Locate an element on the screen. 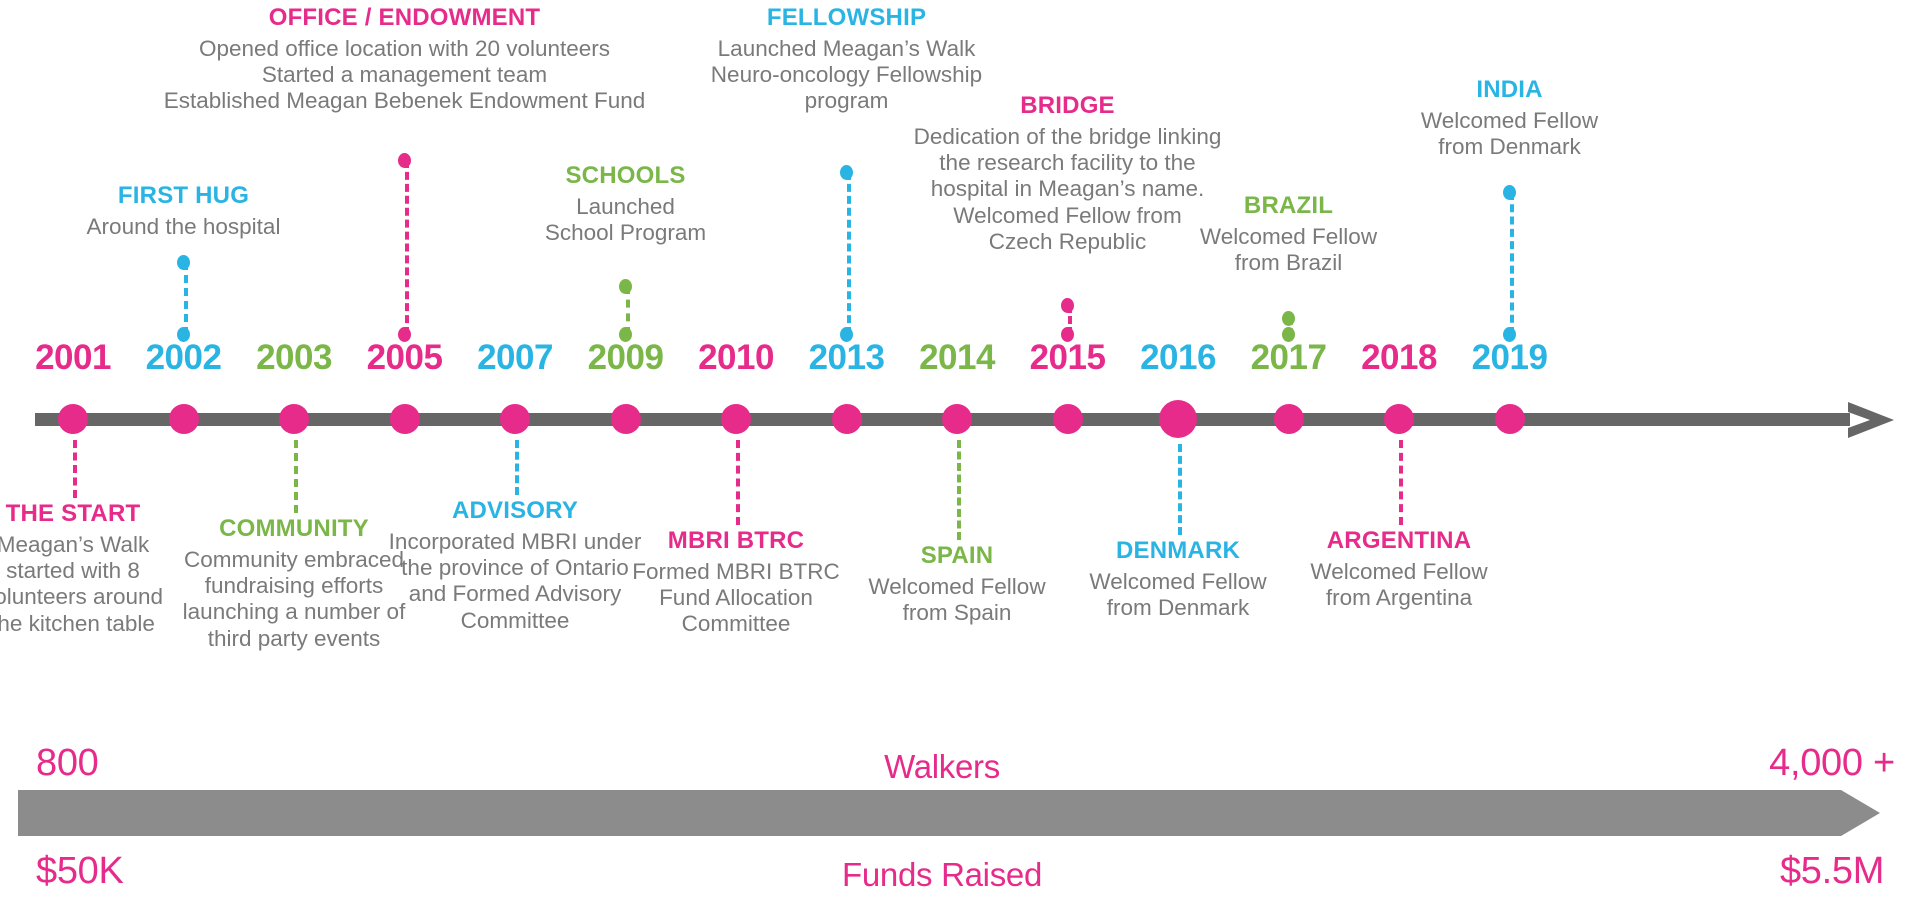 Image resolution: width=1920 pixels, height=899 pixels. event-body-line: School Program is located at coordinates (625, 233).